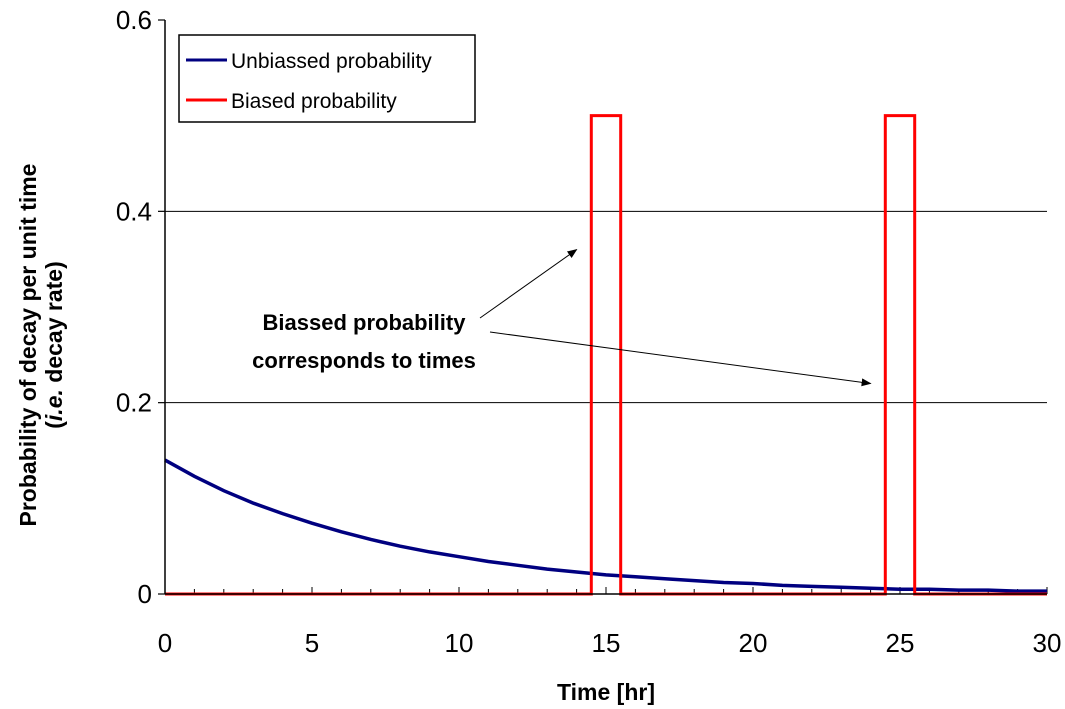 The image size is (1065, 709). I want to click on legend-label-biased: Biased probability, so click(314, 101).